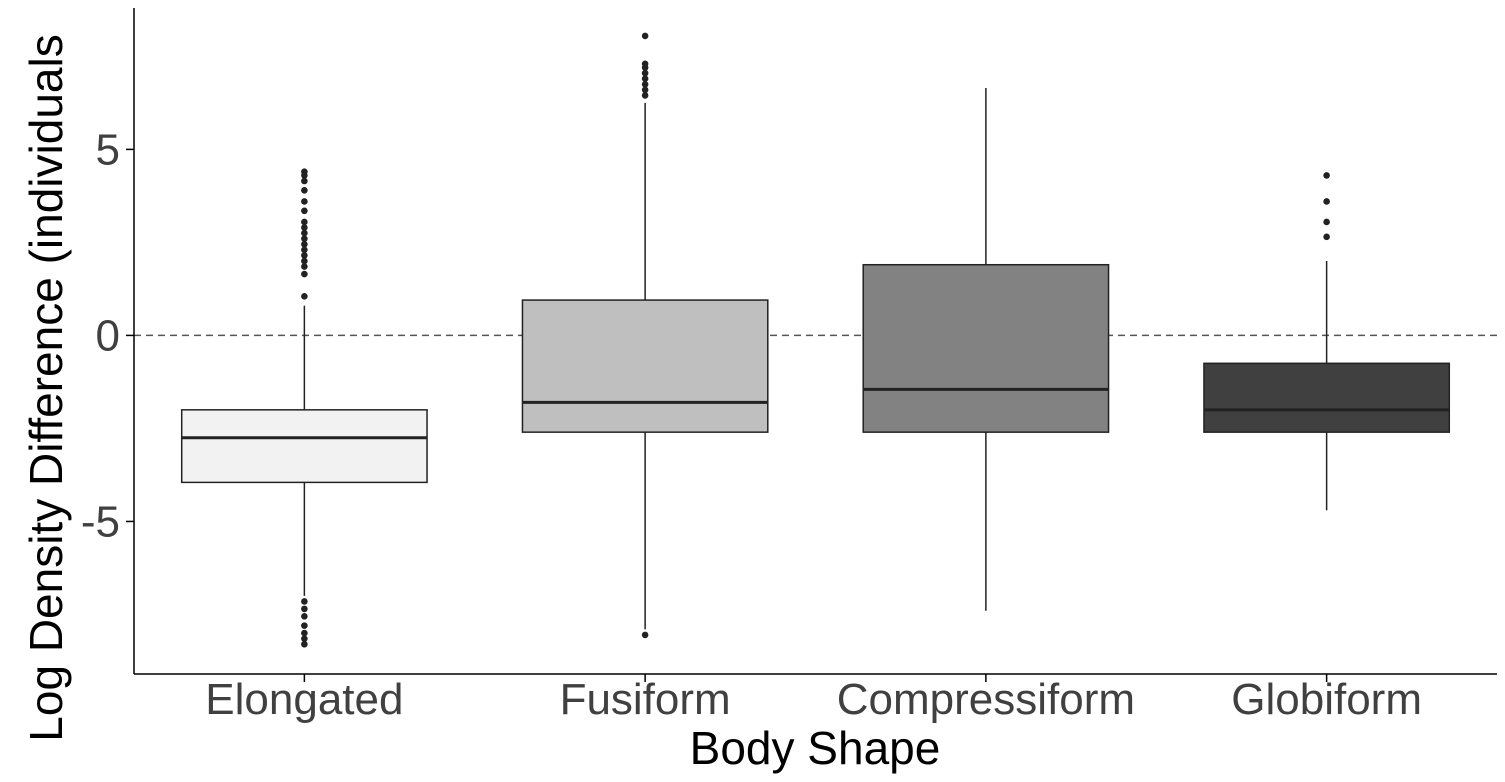  Describe the element at coordinates (108, 149) in the screenshot. I see `y-tick-label: 5` at that location.